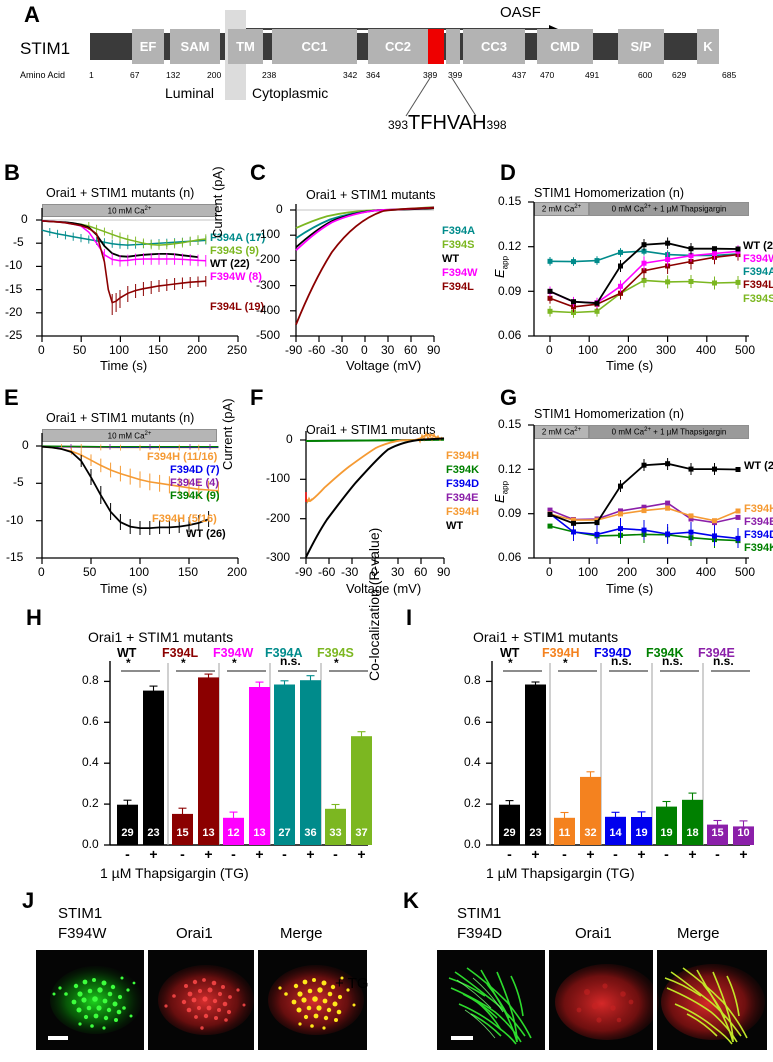  I want to click on panel-a-letter: A, so click(32, 14).